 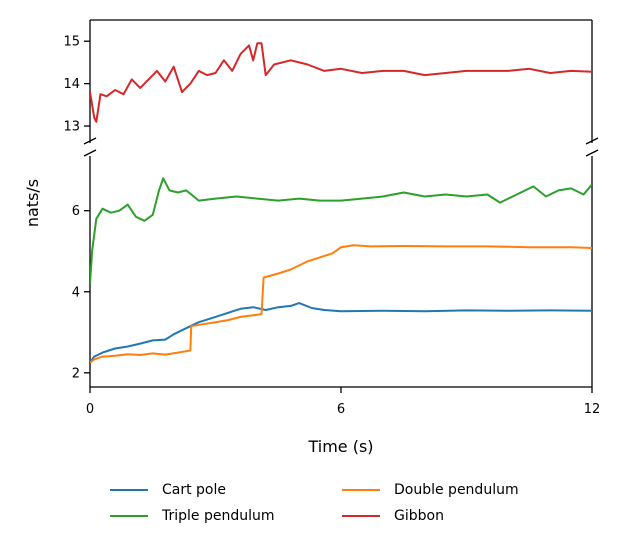 What do you see at coordinates (76, 211) in the screenshot?
I see `y-tick-label: 6` at bounding box center [76, 211].